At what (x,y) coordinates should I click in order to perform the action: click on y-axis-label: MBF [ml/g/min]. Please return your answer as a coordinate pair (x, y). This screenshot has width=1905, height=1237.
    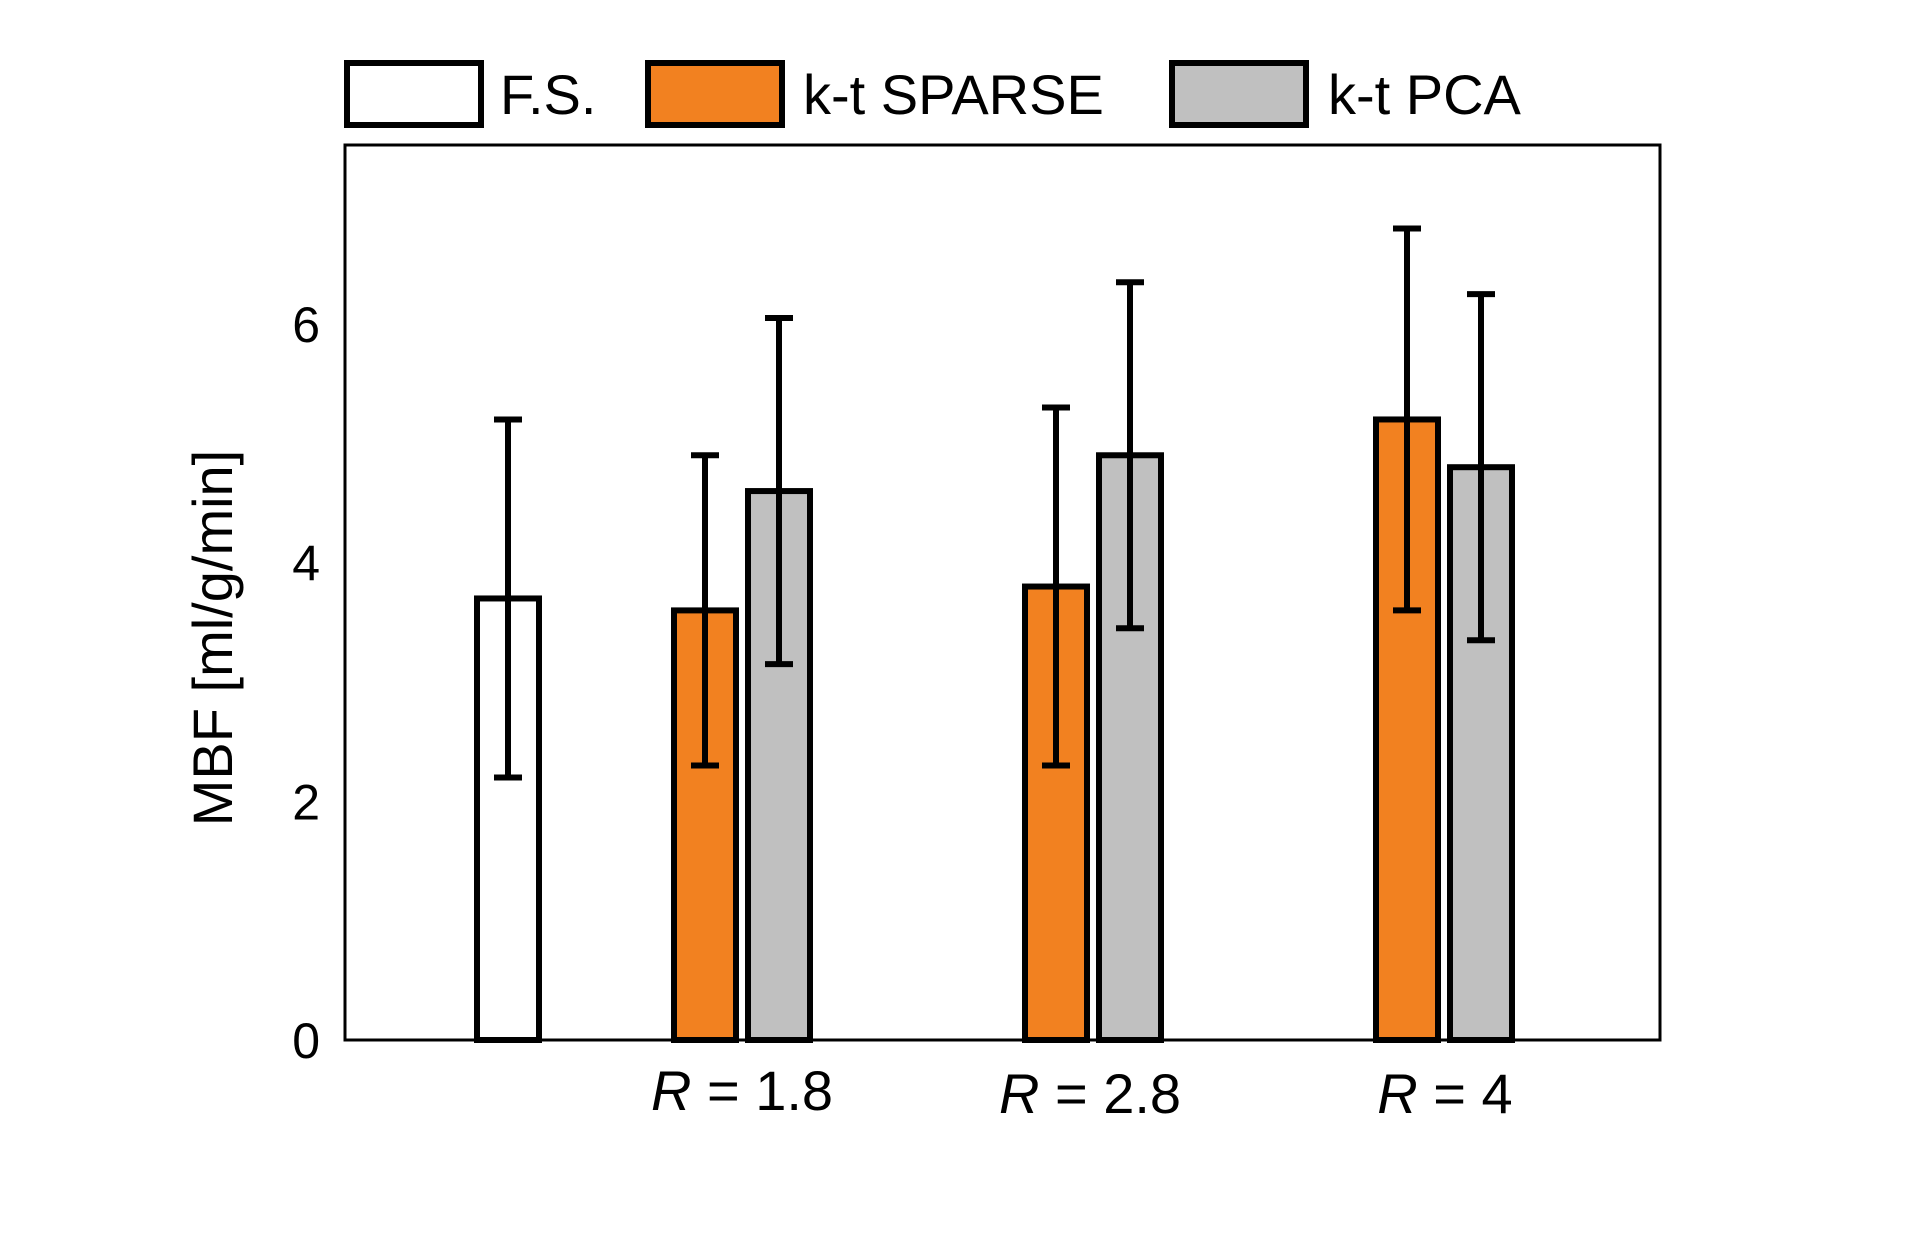
    Looking at the image, I should click on (212, 638).